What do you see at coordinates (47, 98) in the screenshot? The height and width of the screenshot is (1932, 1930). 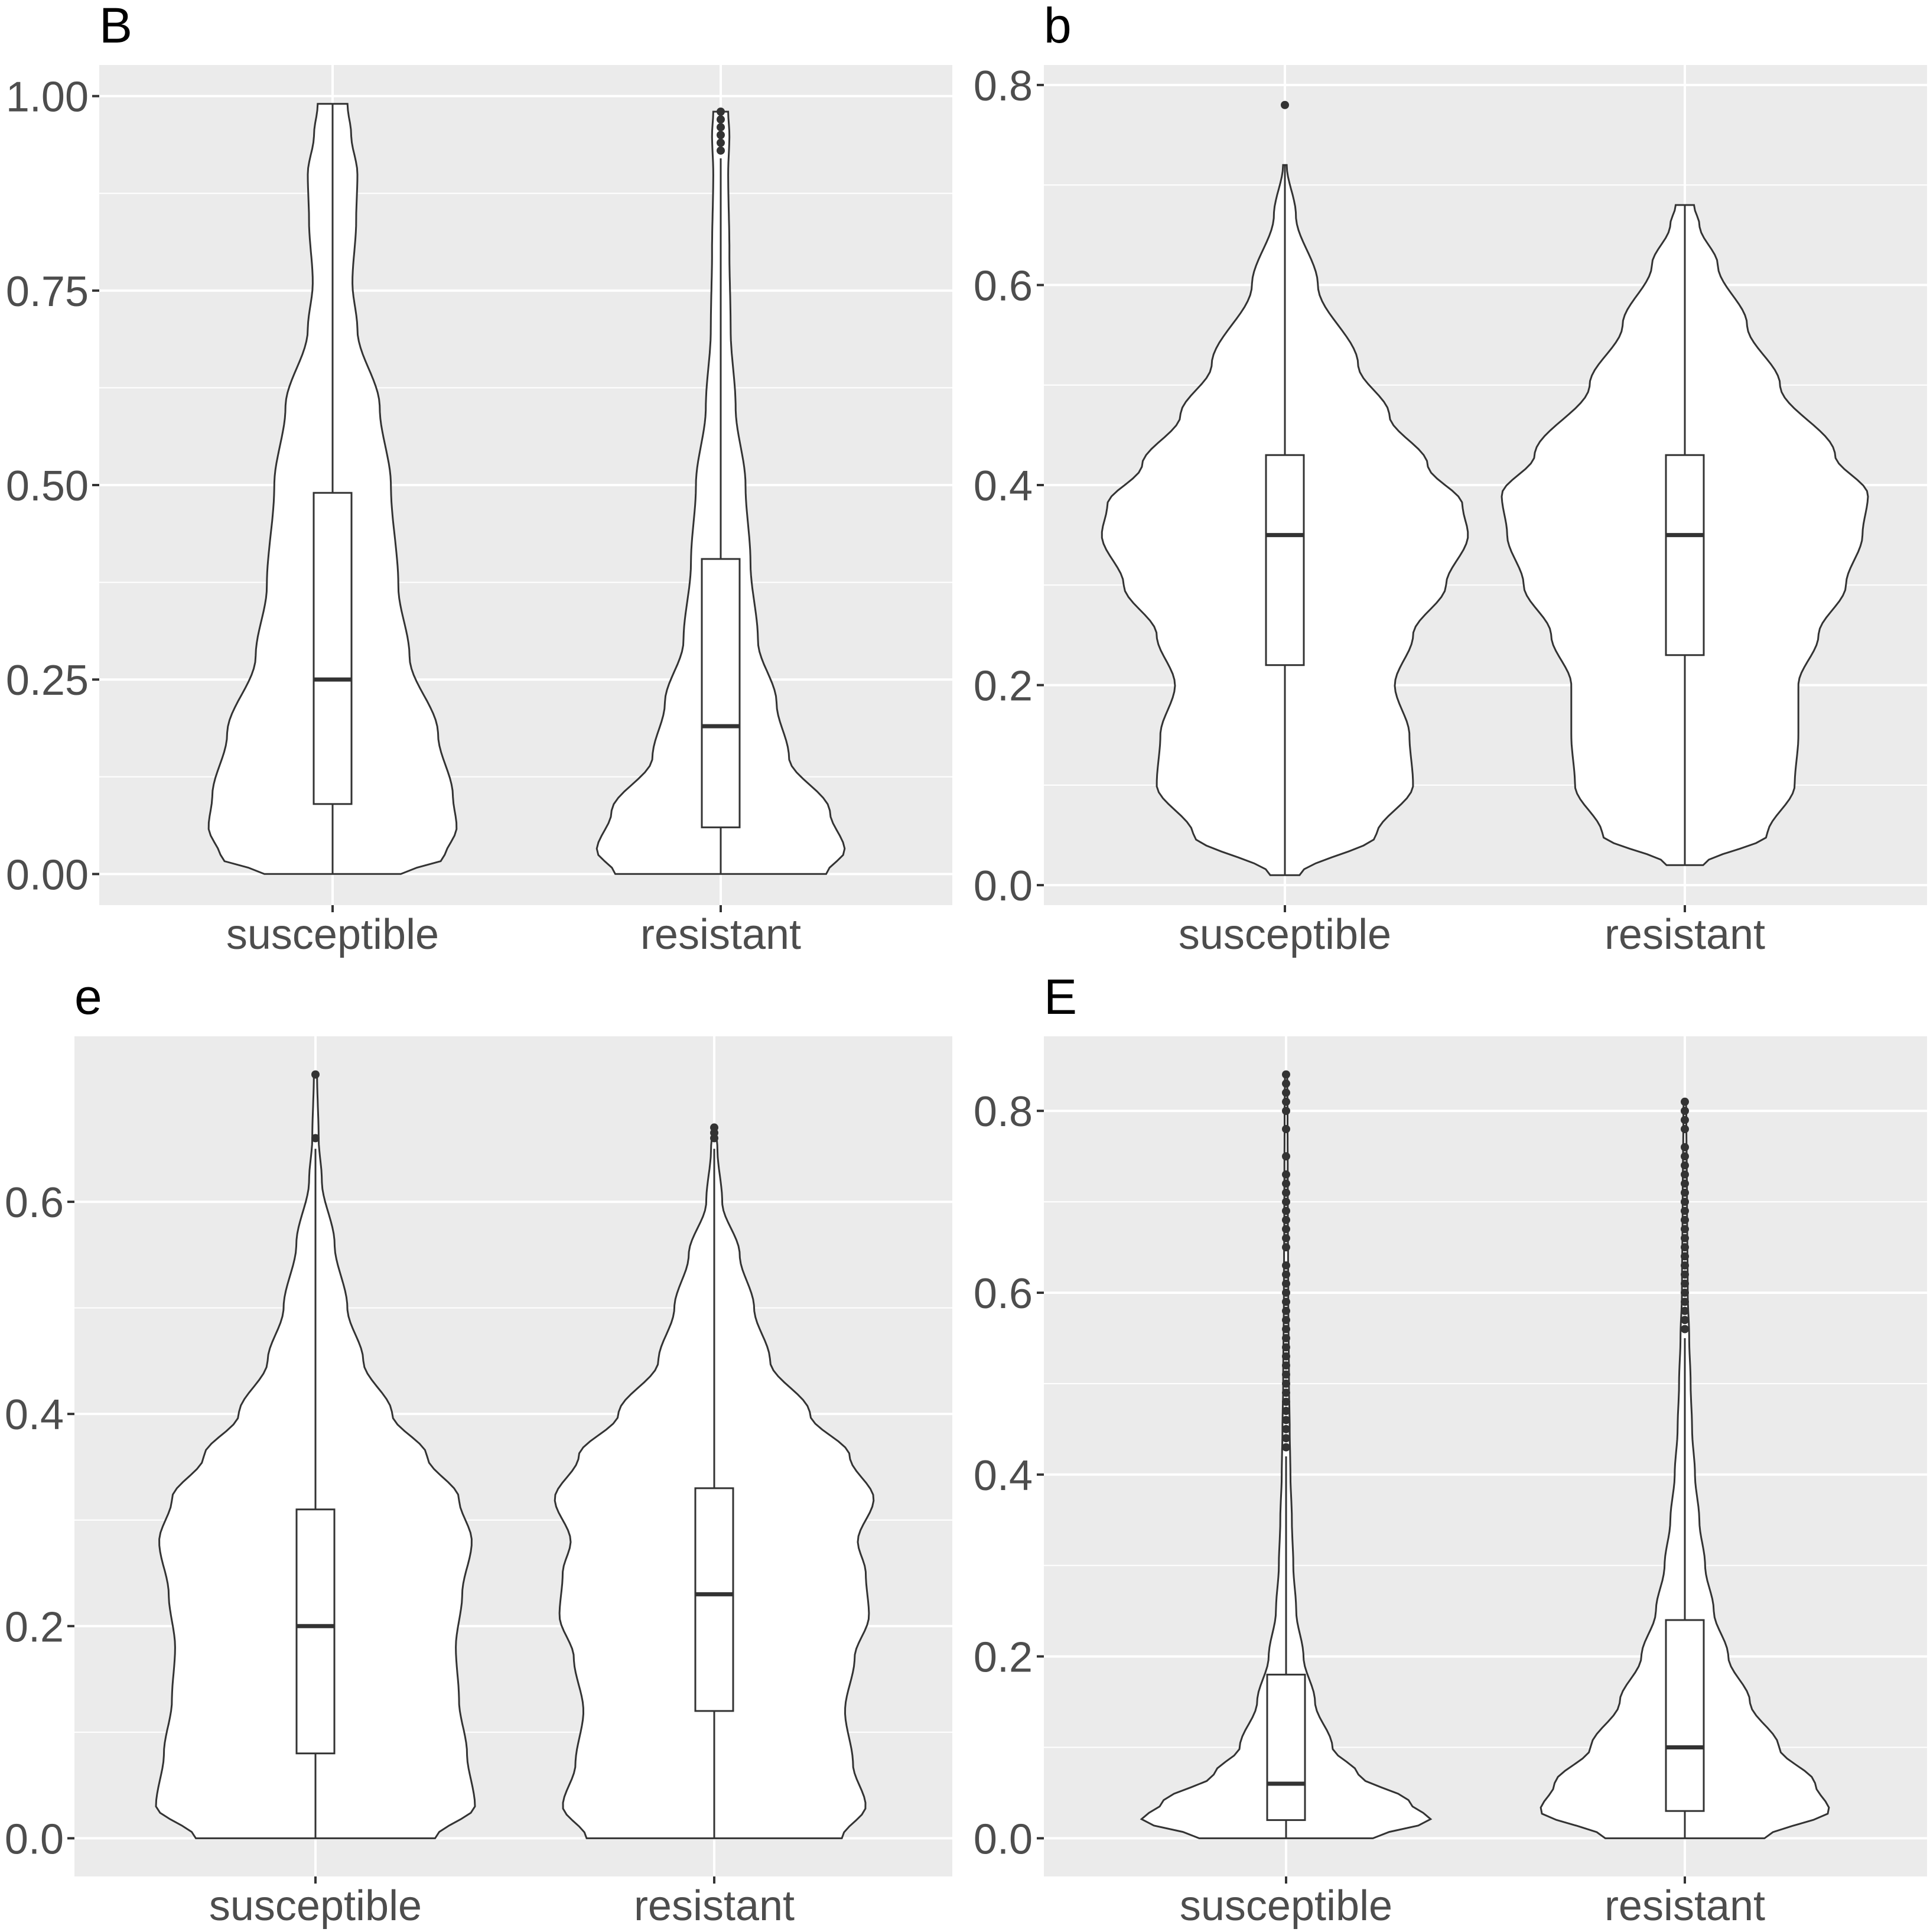 I see `y-tick-label: 1.00` at bounding box center [47, 98].